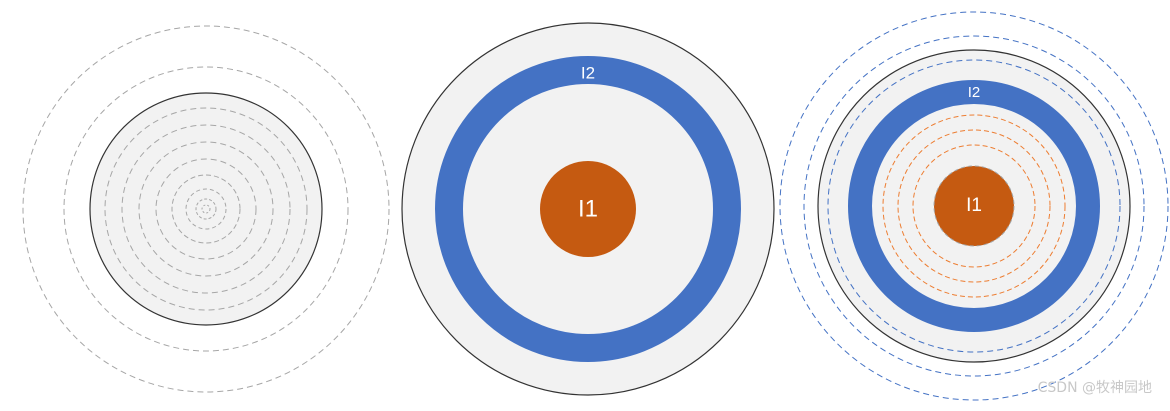 The width and height of the screenshot is (1170, 411). I want to click on inner-dashed-circle, so click(206, 209).